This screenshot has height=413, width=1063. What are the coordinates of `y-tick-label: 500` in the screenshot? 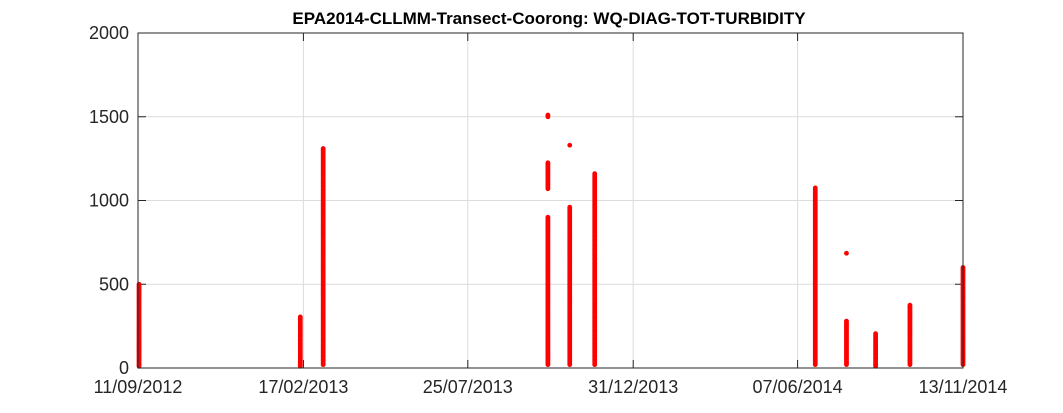 It's located at (114, 284).